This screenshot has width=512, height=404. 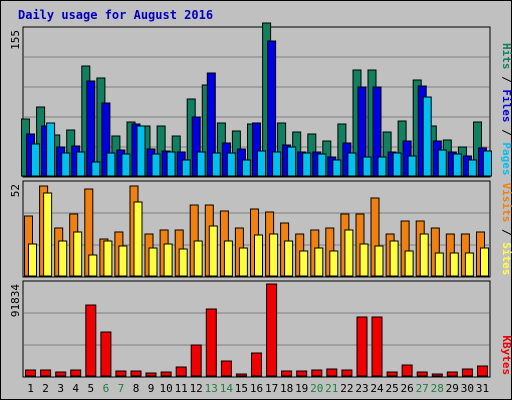 What do you see at coordinates (506, 258) in the screenshot?
I see `legend-entry-sites: Sites` at bounding box center [506, 258].